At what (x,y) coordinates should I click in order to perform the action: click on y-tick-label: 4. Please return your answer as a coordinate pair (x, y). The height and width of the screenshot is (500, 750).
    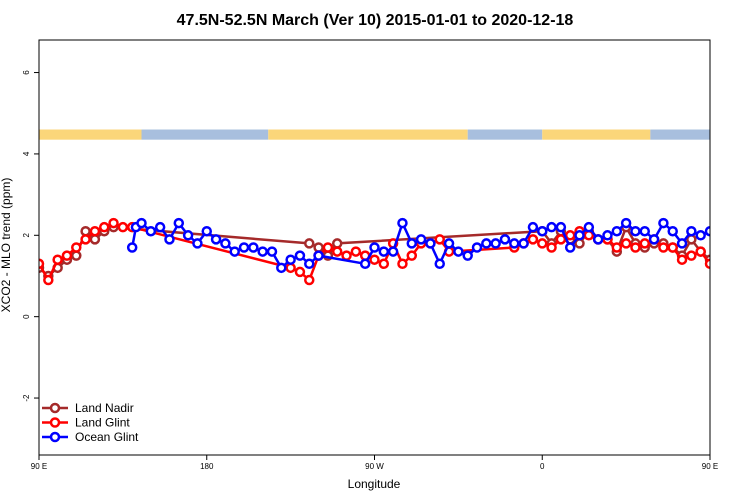
    Looking at the image, I should click on (26, 153).